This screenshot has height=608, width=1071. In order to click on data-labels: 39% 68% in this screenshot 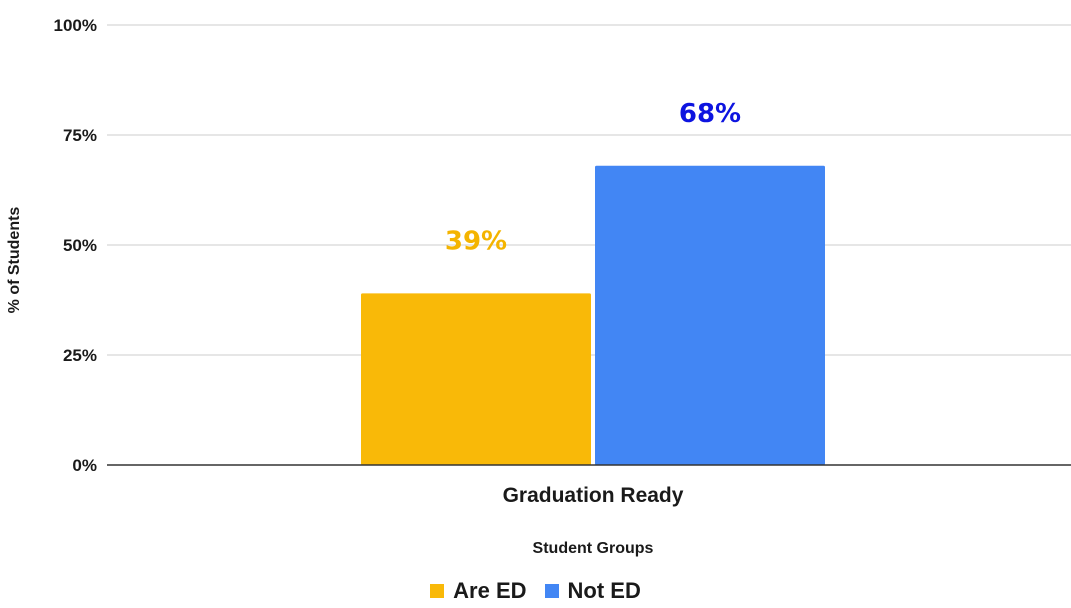, I will do `click(593, 178)`.